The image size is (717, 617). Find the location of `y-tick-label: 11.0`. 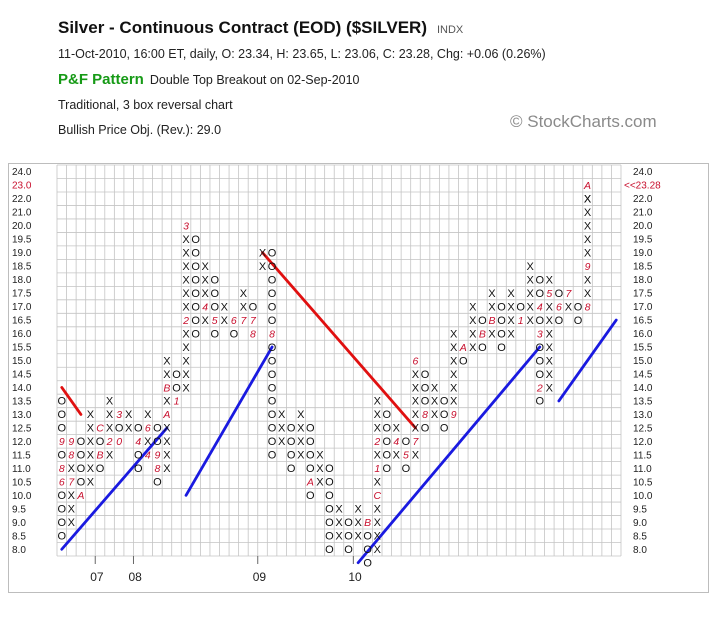

y-tick-label: 11.0 is located at coordinates (642, 469).